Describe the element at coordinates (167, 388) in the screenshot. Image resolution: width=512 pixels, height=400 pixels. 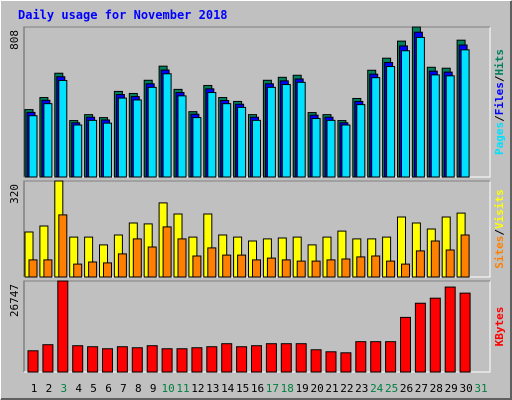
I see `x-tick-label: 10` at that location.